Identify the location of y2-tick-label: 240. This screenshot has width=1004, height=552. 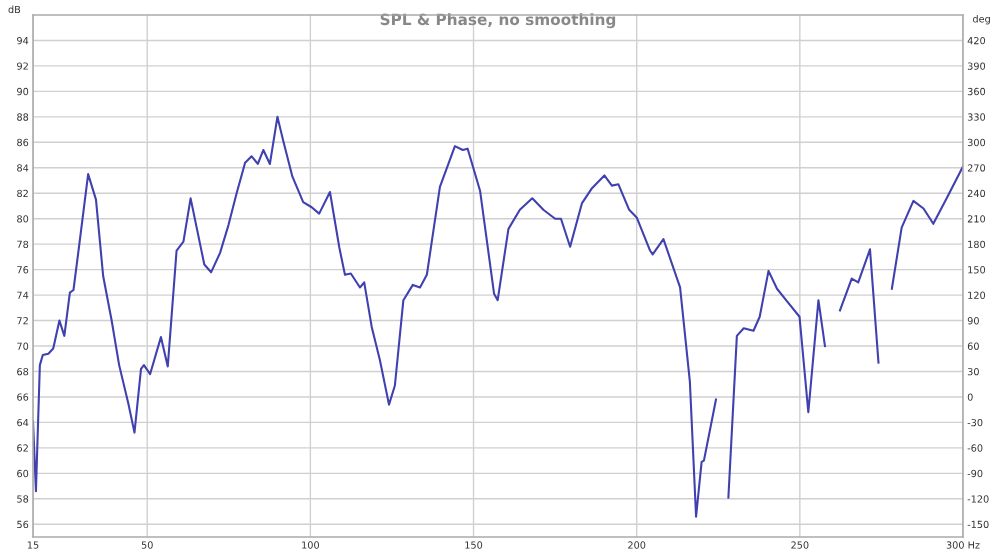
(976, 193).